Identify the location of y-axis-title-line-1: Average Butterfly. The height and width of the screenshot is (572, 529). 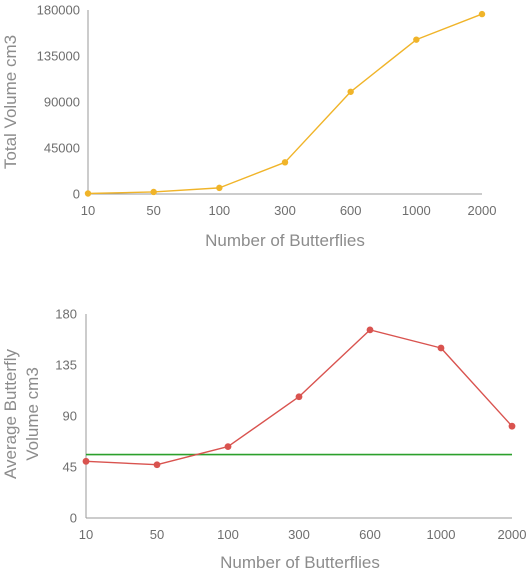
(10, 413).